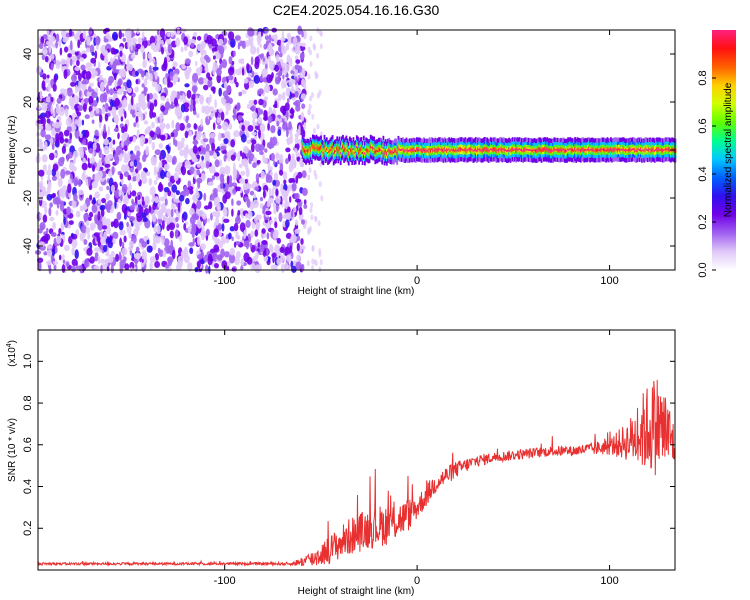 The height and width of the screenshot is (600, 750). I want to click on y-tick-label: 1.0, so click(28, 361).